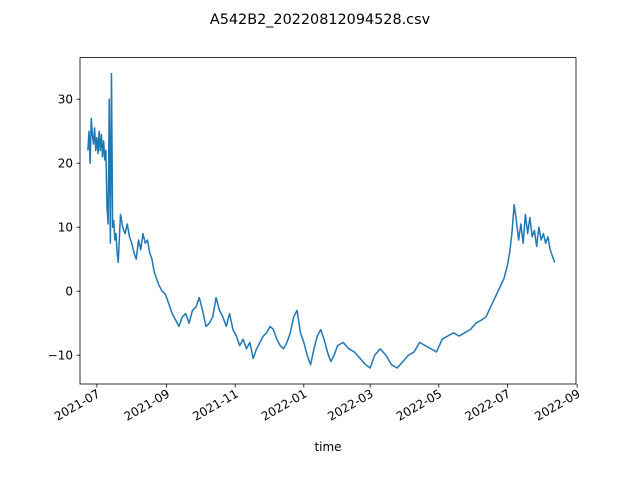 This screenshot has width=640, height=480. Describe the element at coordinates (487, 404) in the screenshot. I see `x-tick-label: 2022-07` at that location.